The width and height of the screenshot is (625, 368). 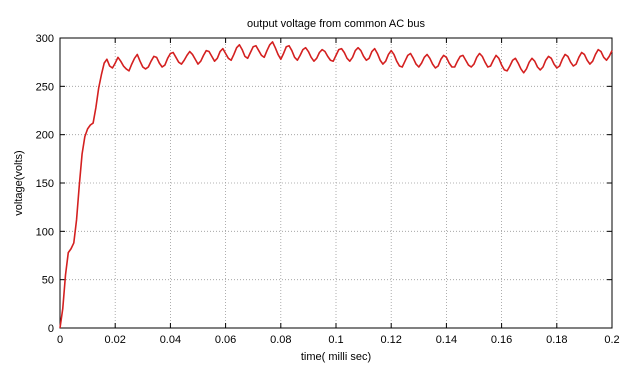 I want to click on y-tick-label: 0, so click(x=51, y=329).